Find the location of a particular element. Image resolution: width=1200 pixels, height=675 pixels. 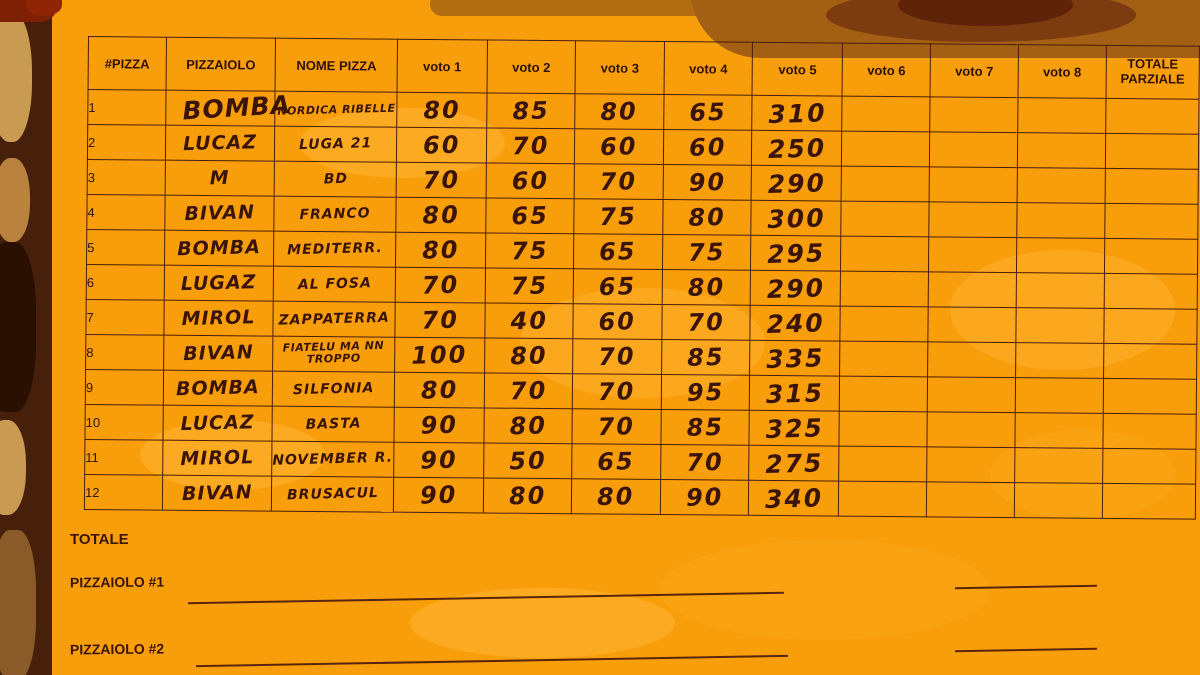

hw-pizzaiolo: M is located at coordinates (220, 178).